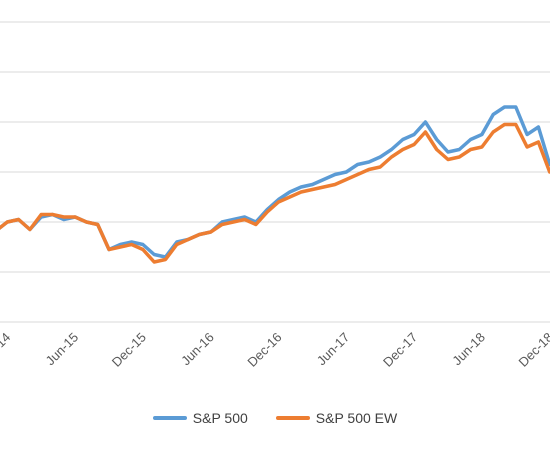 The height and width of the screenshot is (450, 550). Describe the element at coordinates (129, 350) in the screenshot. I see `x-tick-label: Dec-15` at that location.